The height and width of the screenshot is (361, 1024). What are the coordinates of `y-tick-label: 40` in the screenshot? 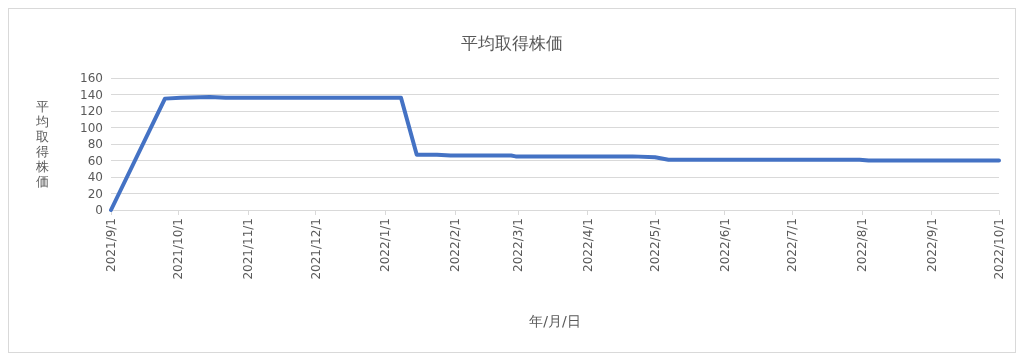 It's located at (95, 177).